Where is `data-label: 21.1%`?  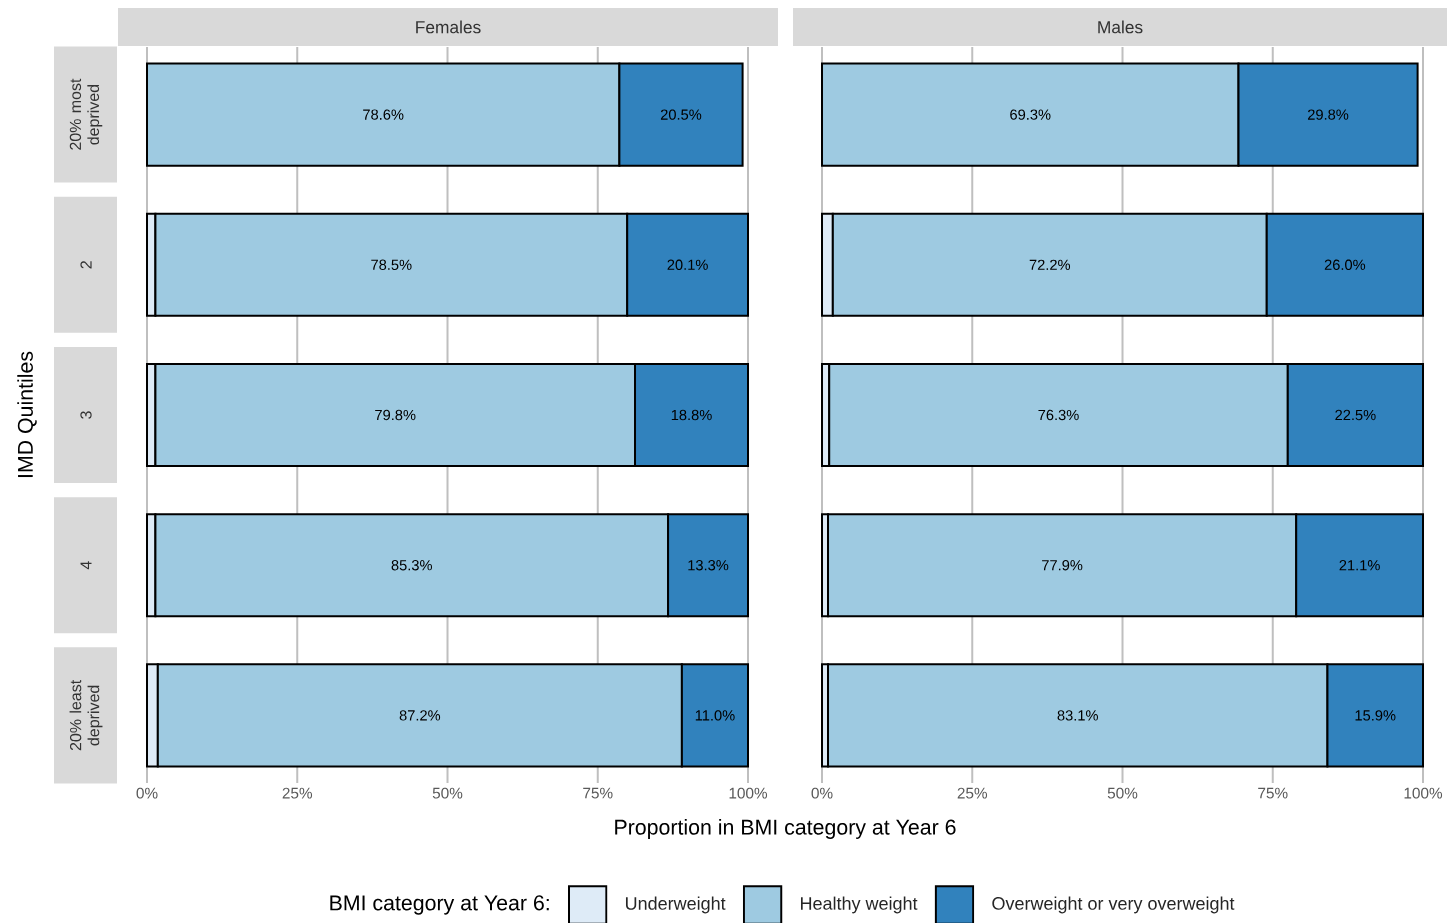 data-label: 21.1% is located at coordinates (1359, 565).